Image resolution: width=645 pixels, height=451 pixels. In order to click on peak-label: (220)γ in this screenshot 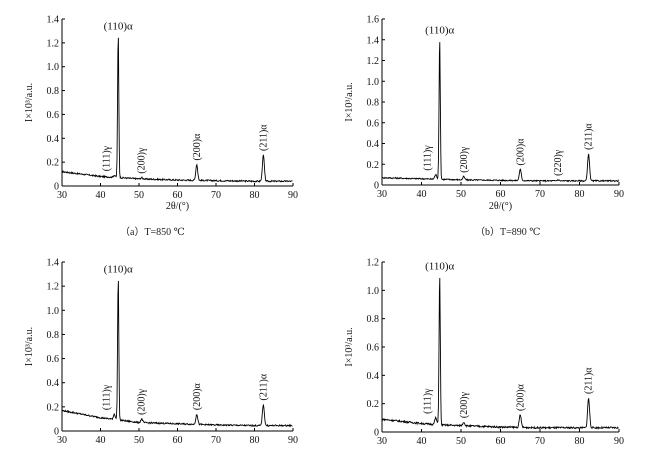, I will do `click(558, 162)`.